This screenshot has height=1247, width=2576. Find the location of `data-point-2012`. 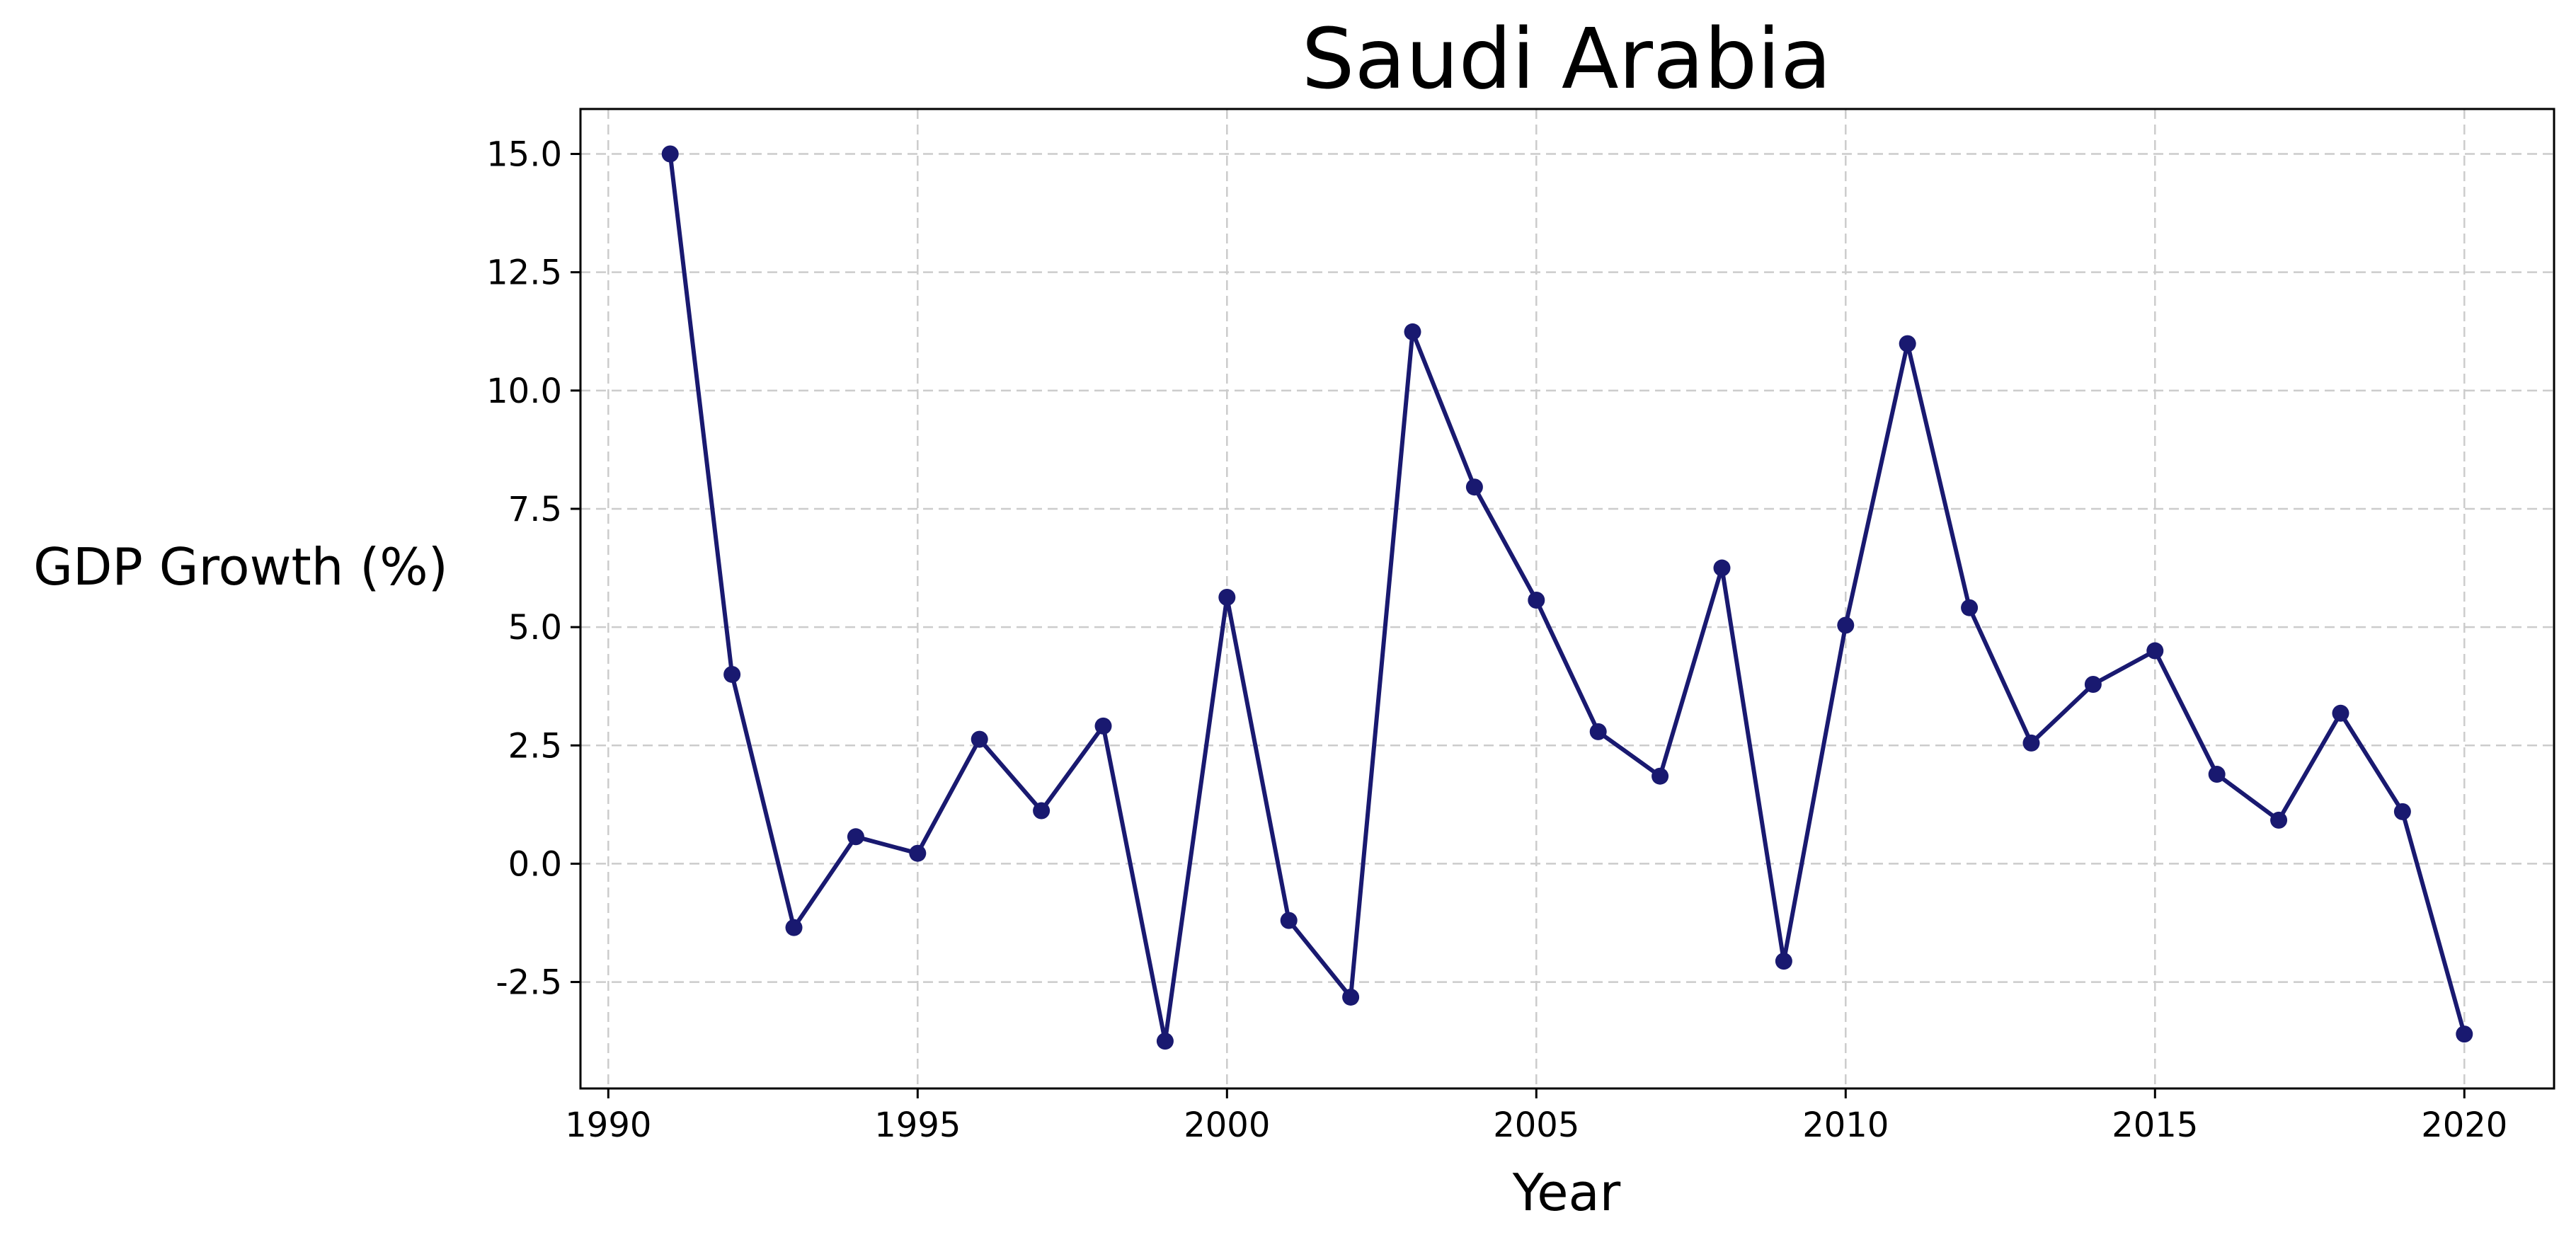

data-point-2012 is located at coordinates (1970, 607).